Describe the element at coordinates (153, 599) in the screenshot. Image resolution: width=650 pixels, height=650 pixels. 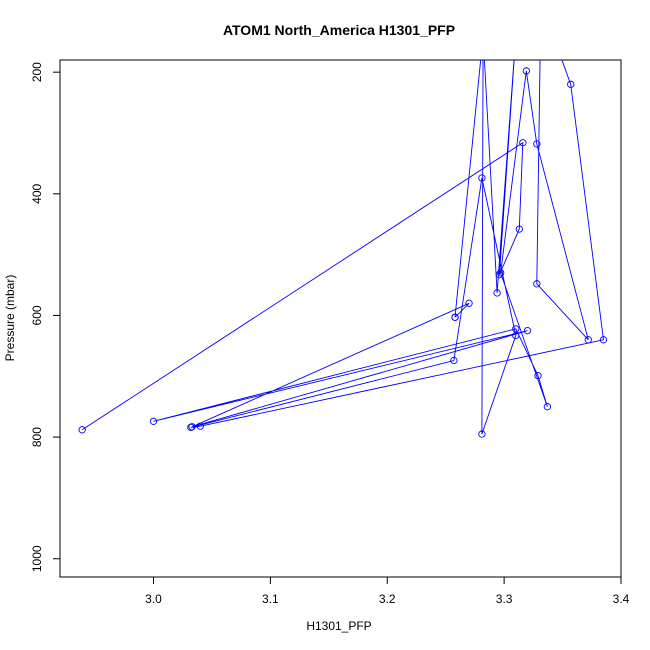
I see `x-tick-label: 3.0` at that location.